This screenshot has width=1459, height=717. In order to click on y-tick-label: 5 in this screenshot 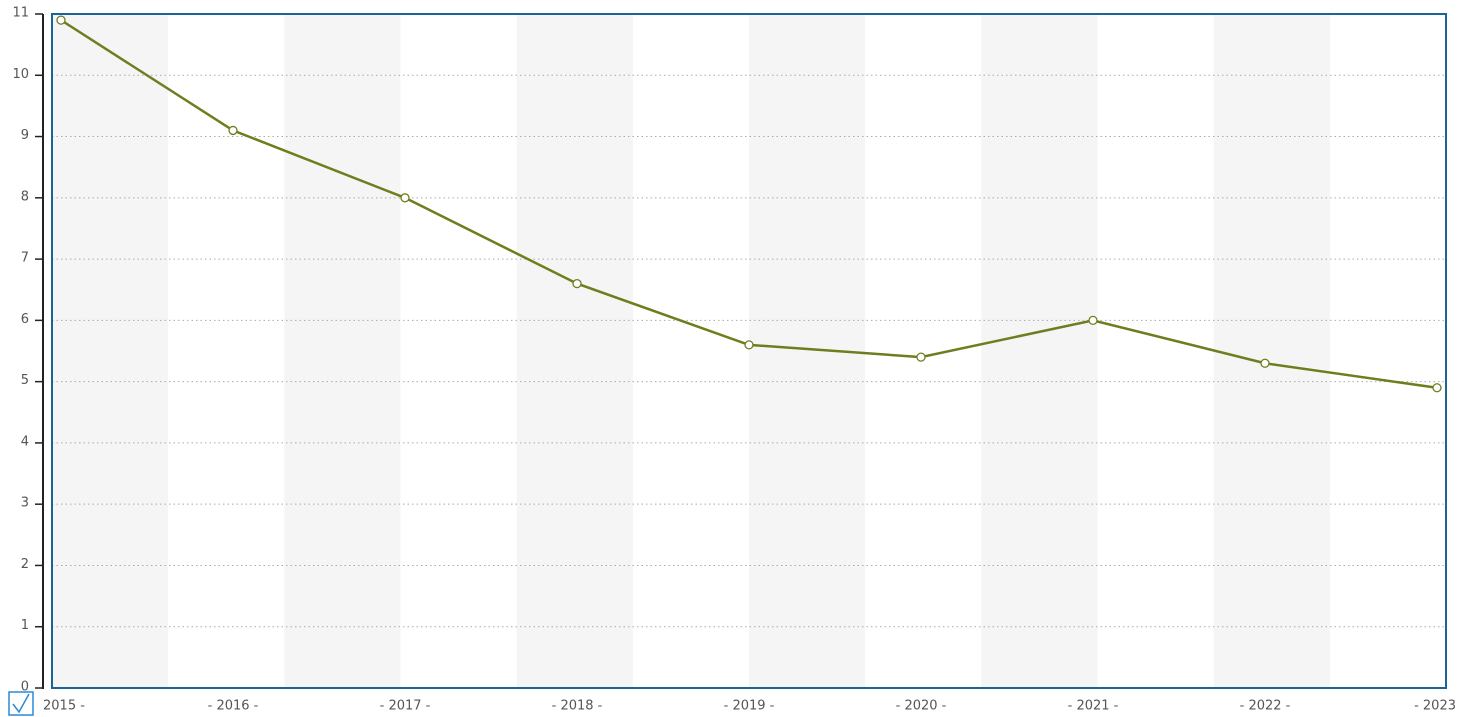, I will do `click(25, 380)`.